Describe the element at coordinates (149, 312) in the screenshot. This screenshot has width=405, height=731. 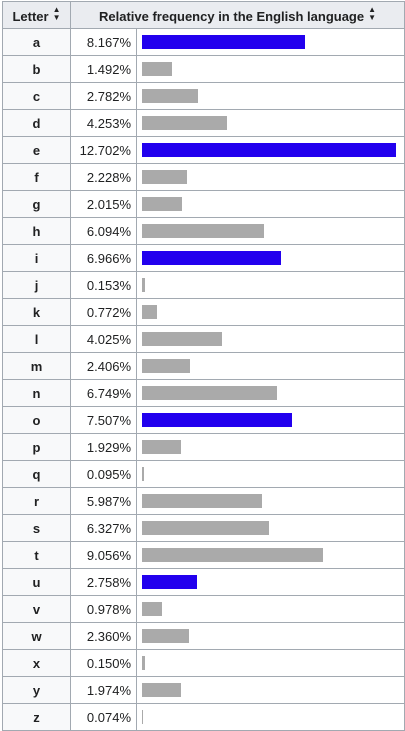
I see `frequency-bar-k` at that location.